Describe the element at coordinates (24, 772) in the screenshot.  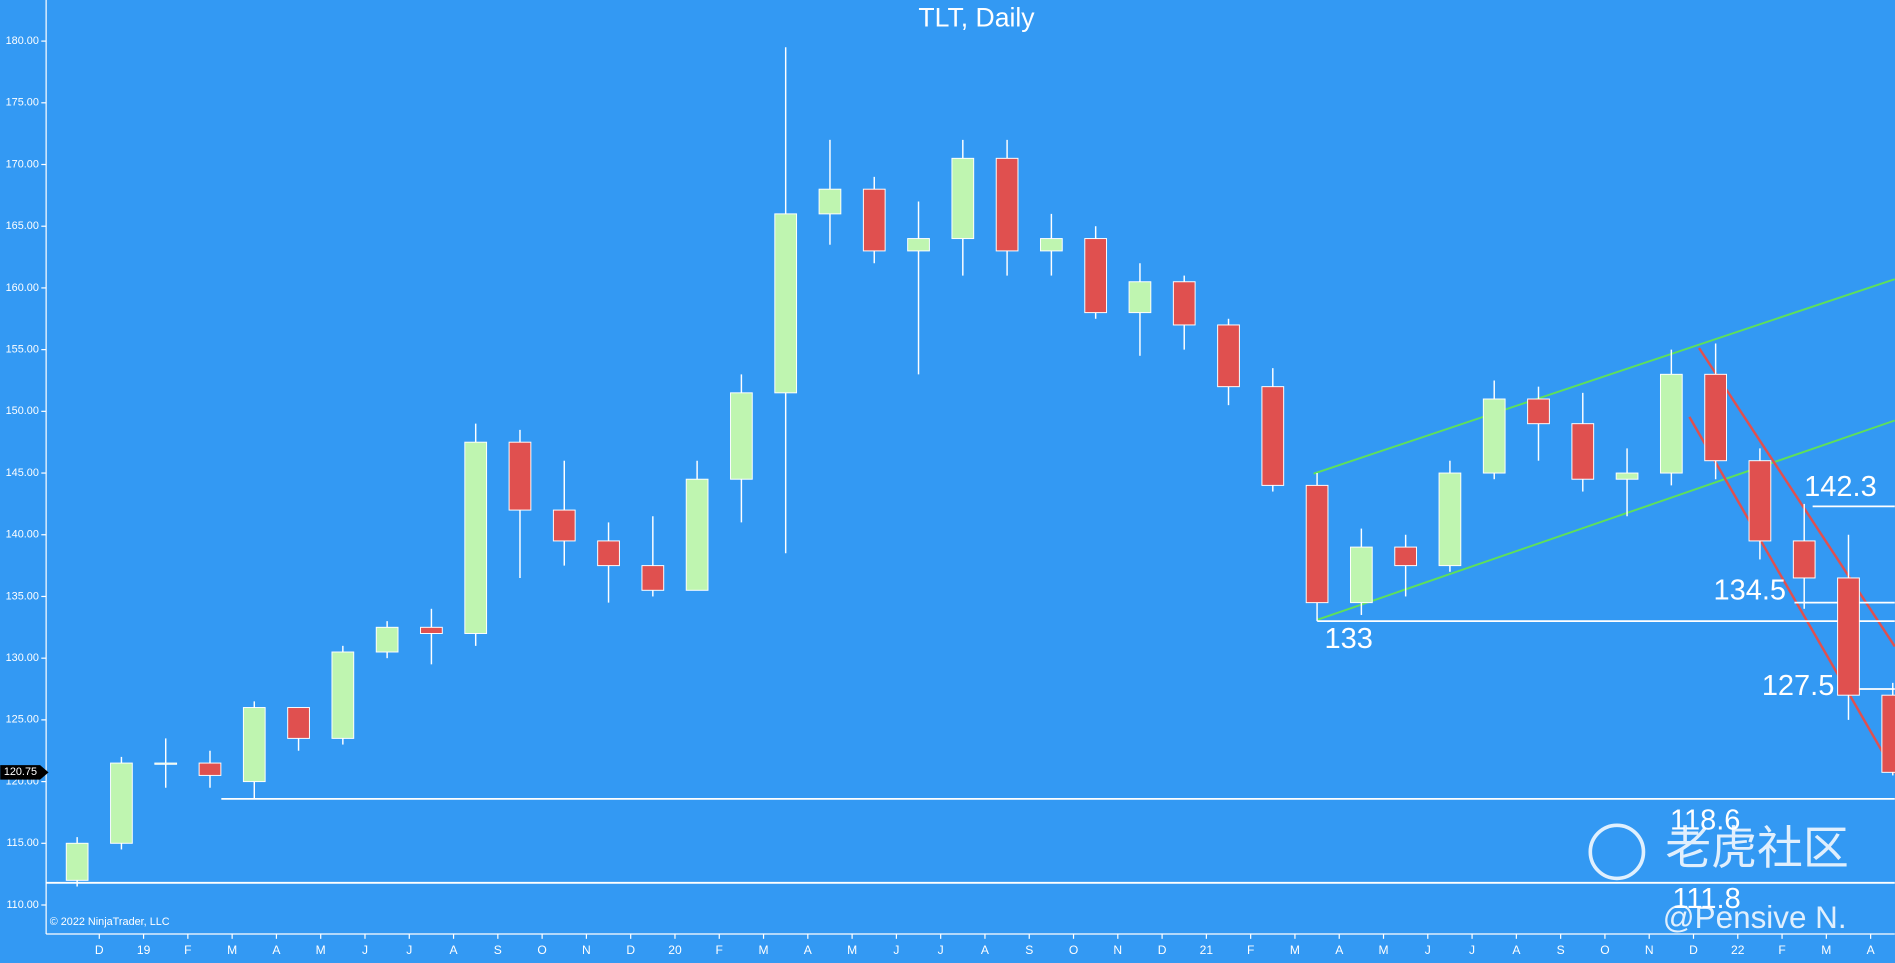
I see `last-price-tag` at that location.